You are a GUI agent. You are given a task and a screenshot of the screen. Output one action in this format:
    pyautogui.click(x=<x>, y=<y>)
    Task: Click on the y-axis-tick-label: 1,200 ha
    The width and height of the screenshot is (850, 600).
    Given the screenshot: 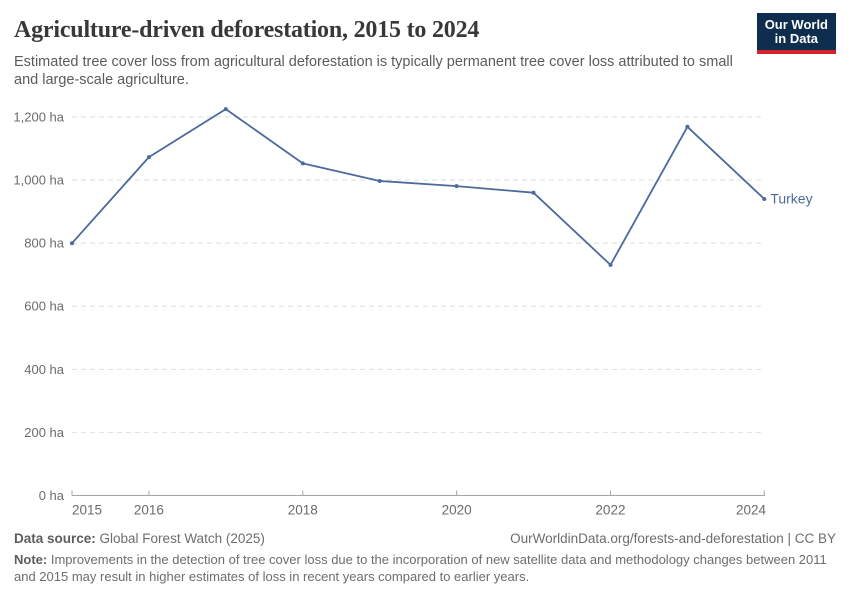 What is the action you would take?
    pyautogui.click(x=38, y=116)
    